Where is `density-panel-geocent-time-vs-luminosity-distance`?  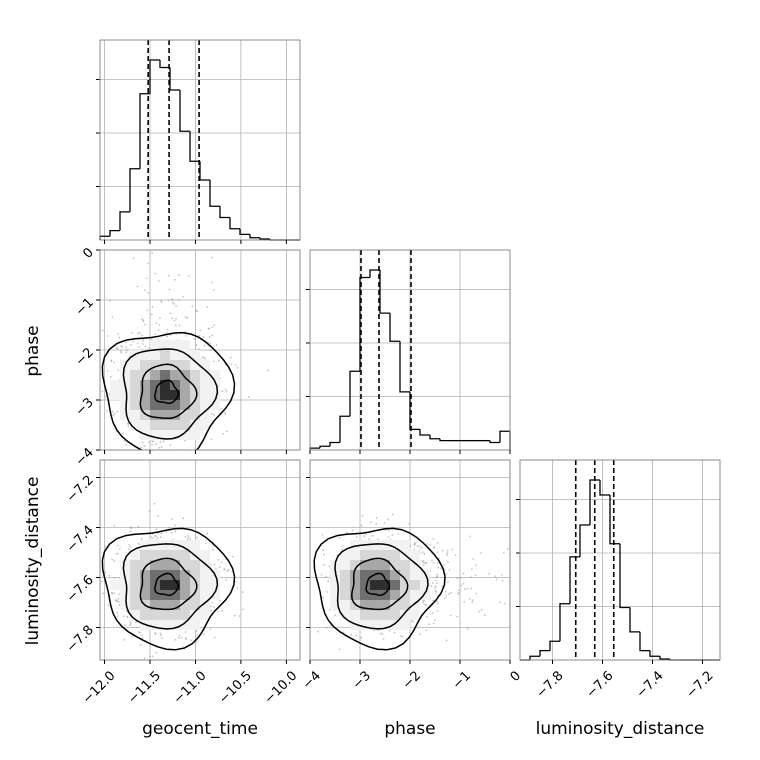 density-panel-geocent-time-vs-luminosity-distance is located at coordinates (200, 560).